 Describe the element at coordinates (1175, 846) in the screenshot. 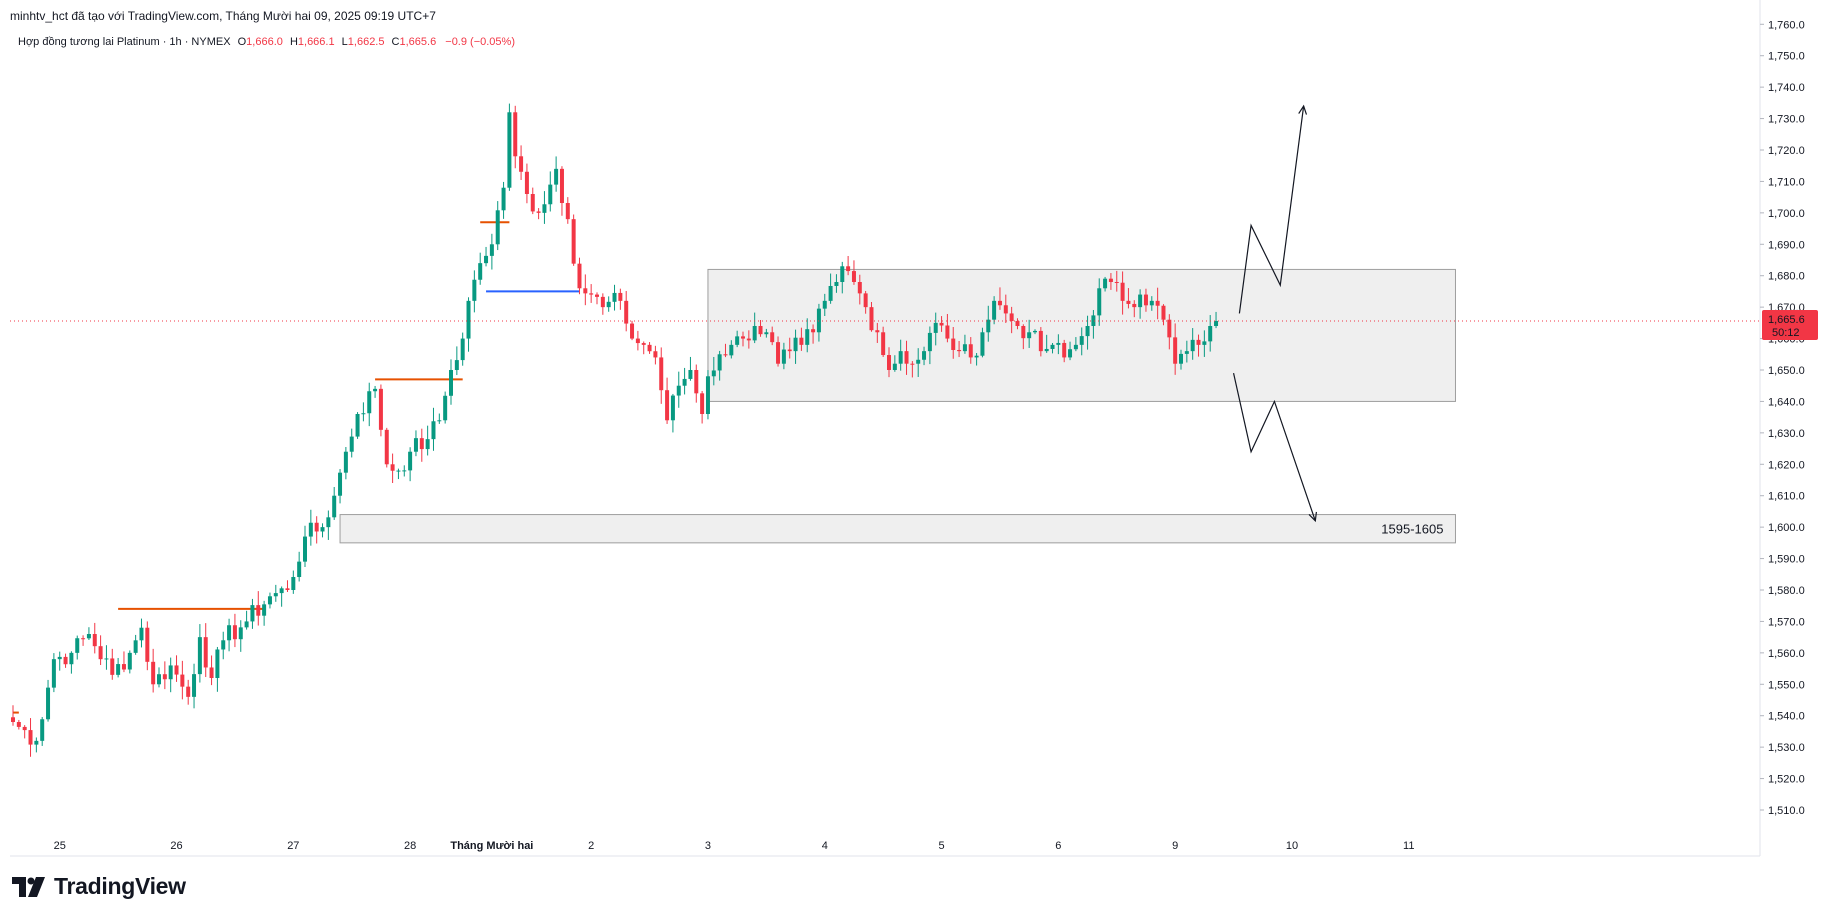

I see `time-tick-label: 9` at that location.